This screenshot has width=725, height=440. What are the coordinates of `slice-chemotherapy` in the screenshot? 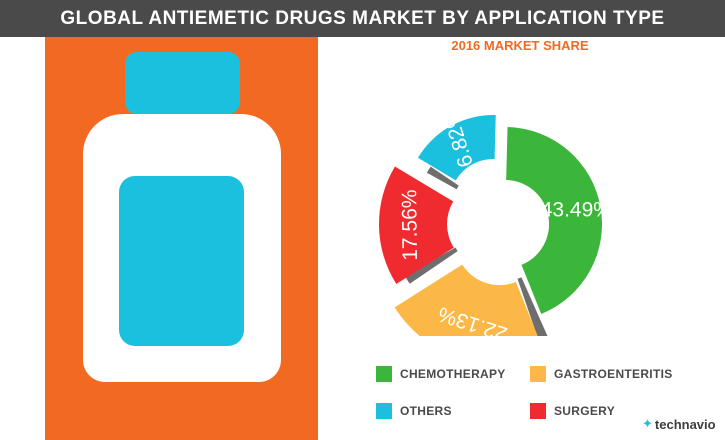 It's located at (554, 220).